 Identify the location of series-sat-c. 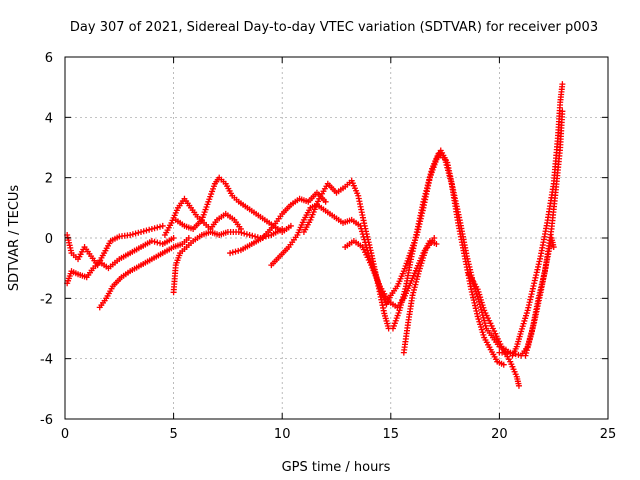
(144, 273).